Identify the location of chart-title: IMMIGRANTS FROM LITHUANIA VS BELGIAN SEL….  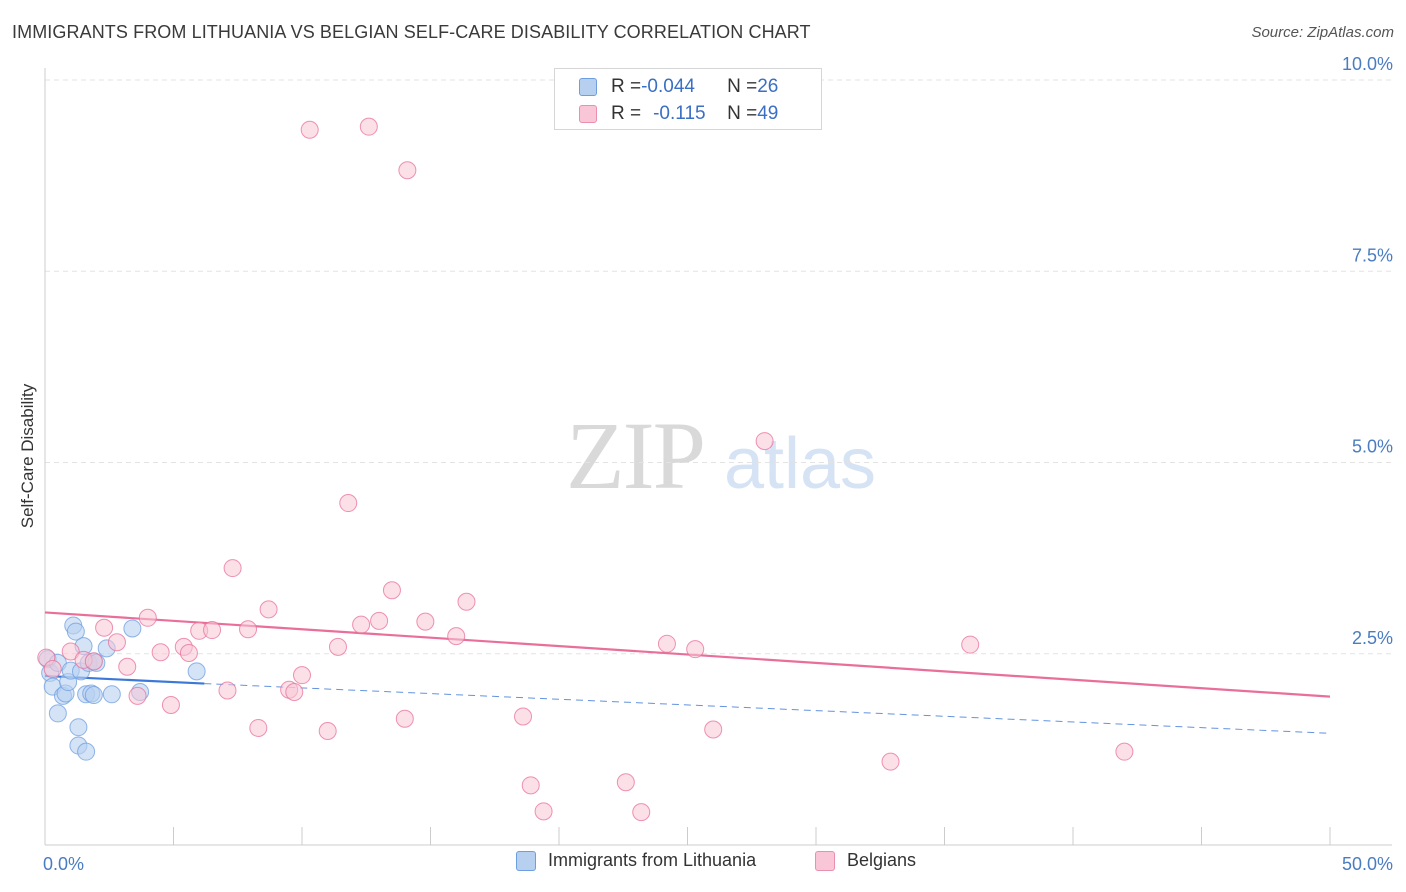
(411, 32).